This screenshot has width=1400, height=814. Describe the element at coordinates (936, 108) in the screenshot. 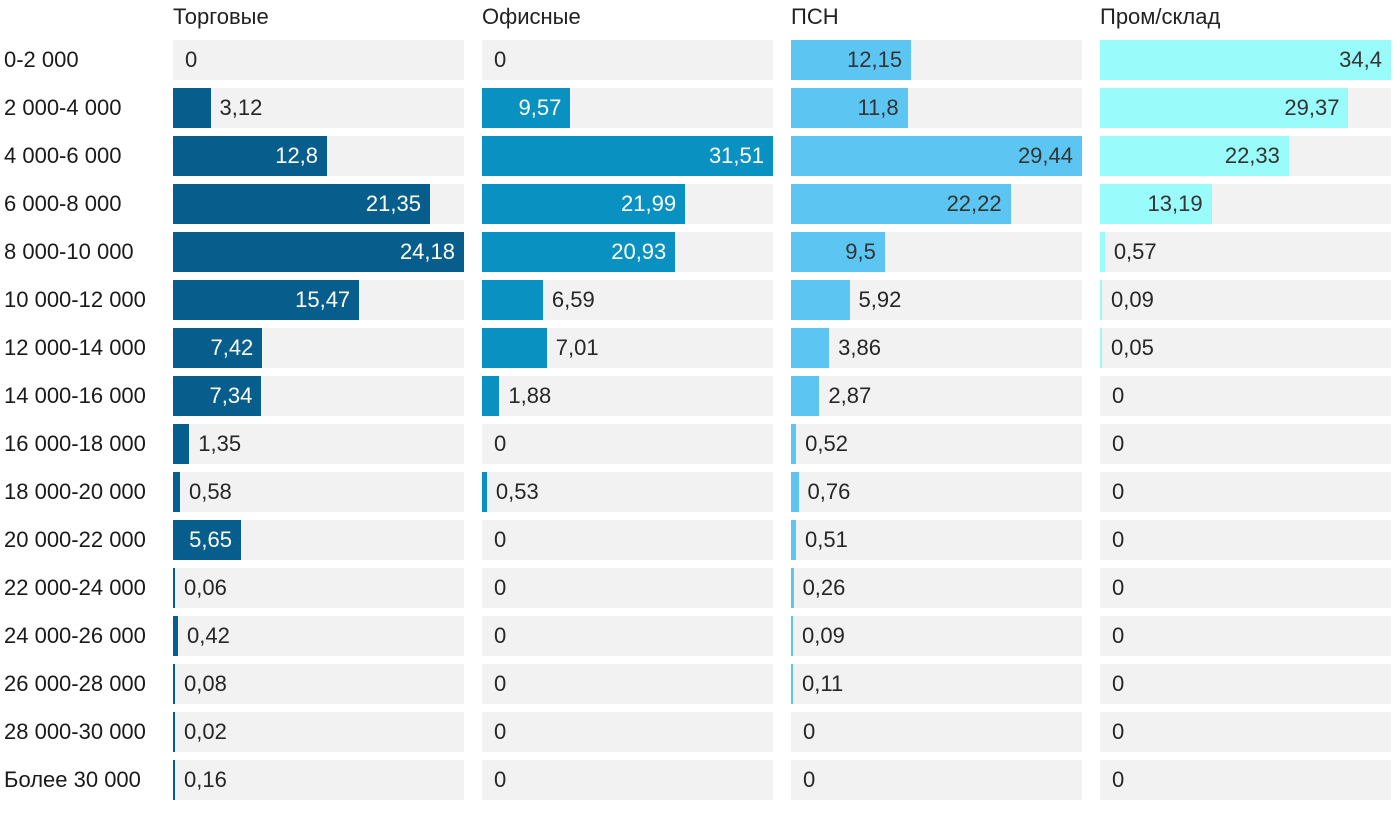

I see `bar-track: 11,8` at that location.